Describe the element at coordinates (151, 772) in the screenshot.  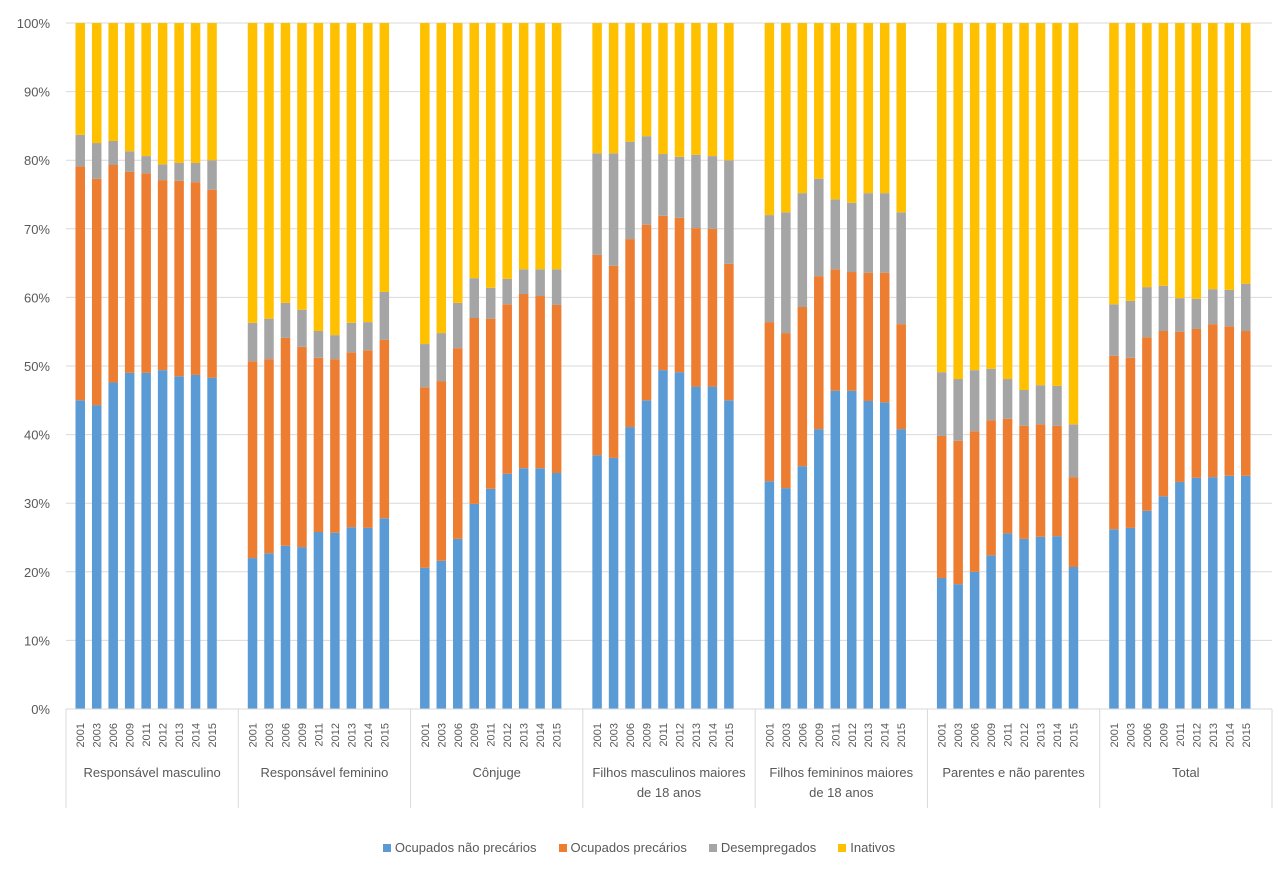
I see `group-label: Responsável masculino` at that location.